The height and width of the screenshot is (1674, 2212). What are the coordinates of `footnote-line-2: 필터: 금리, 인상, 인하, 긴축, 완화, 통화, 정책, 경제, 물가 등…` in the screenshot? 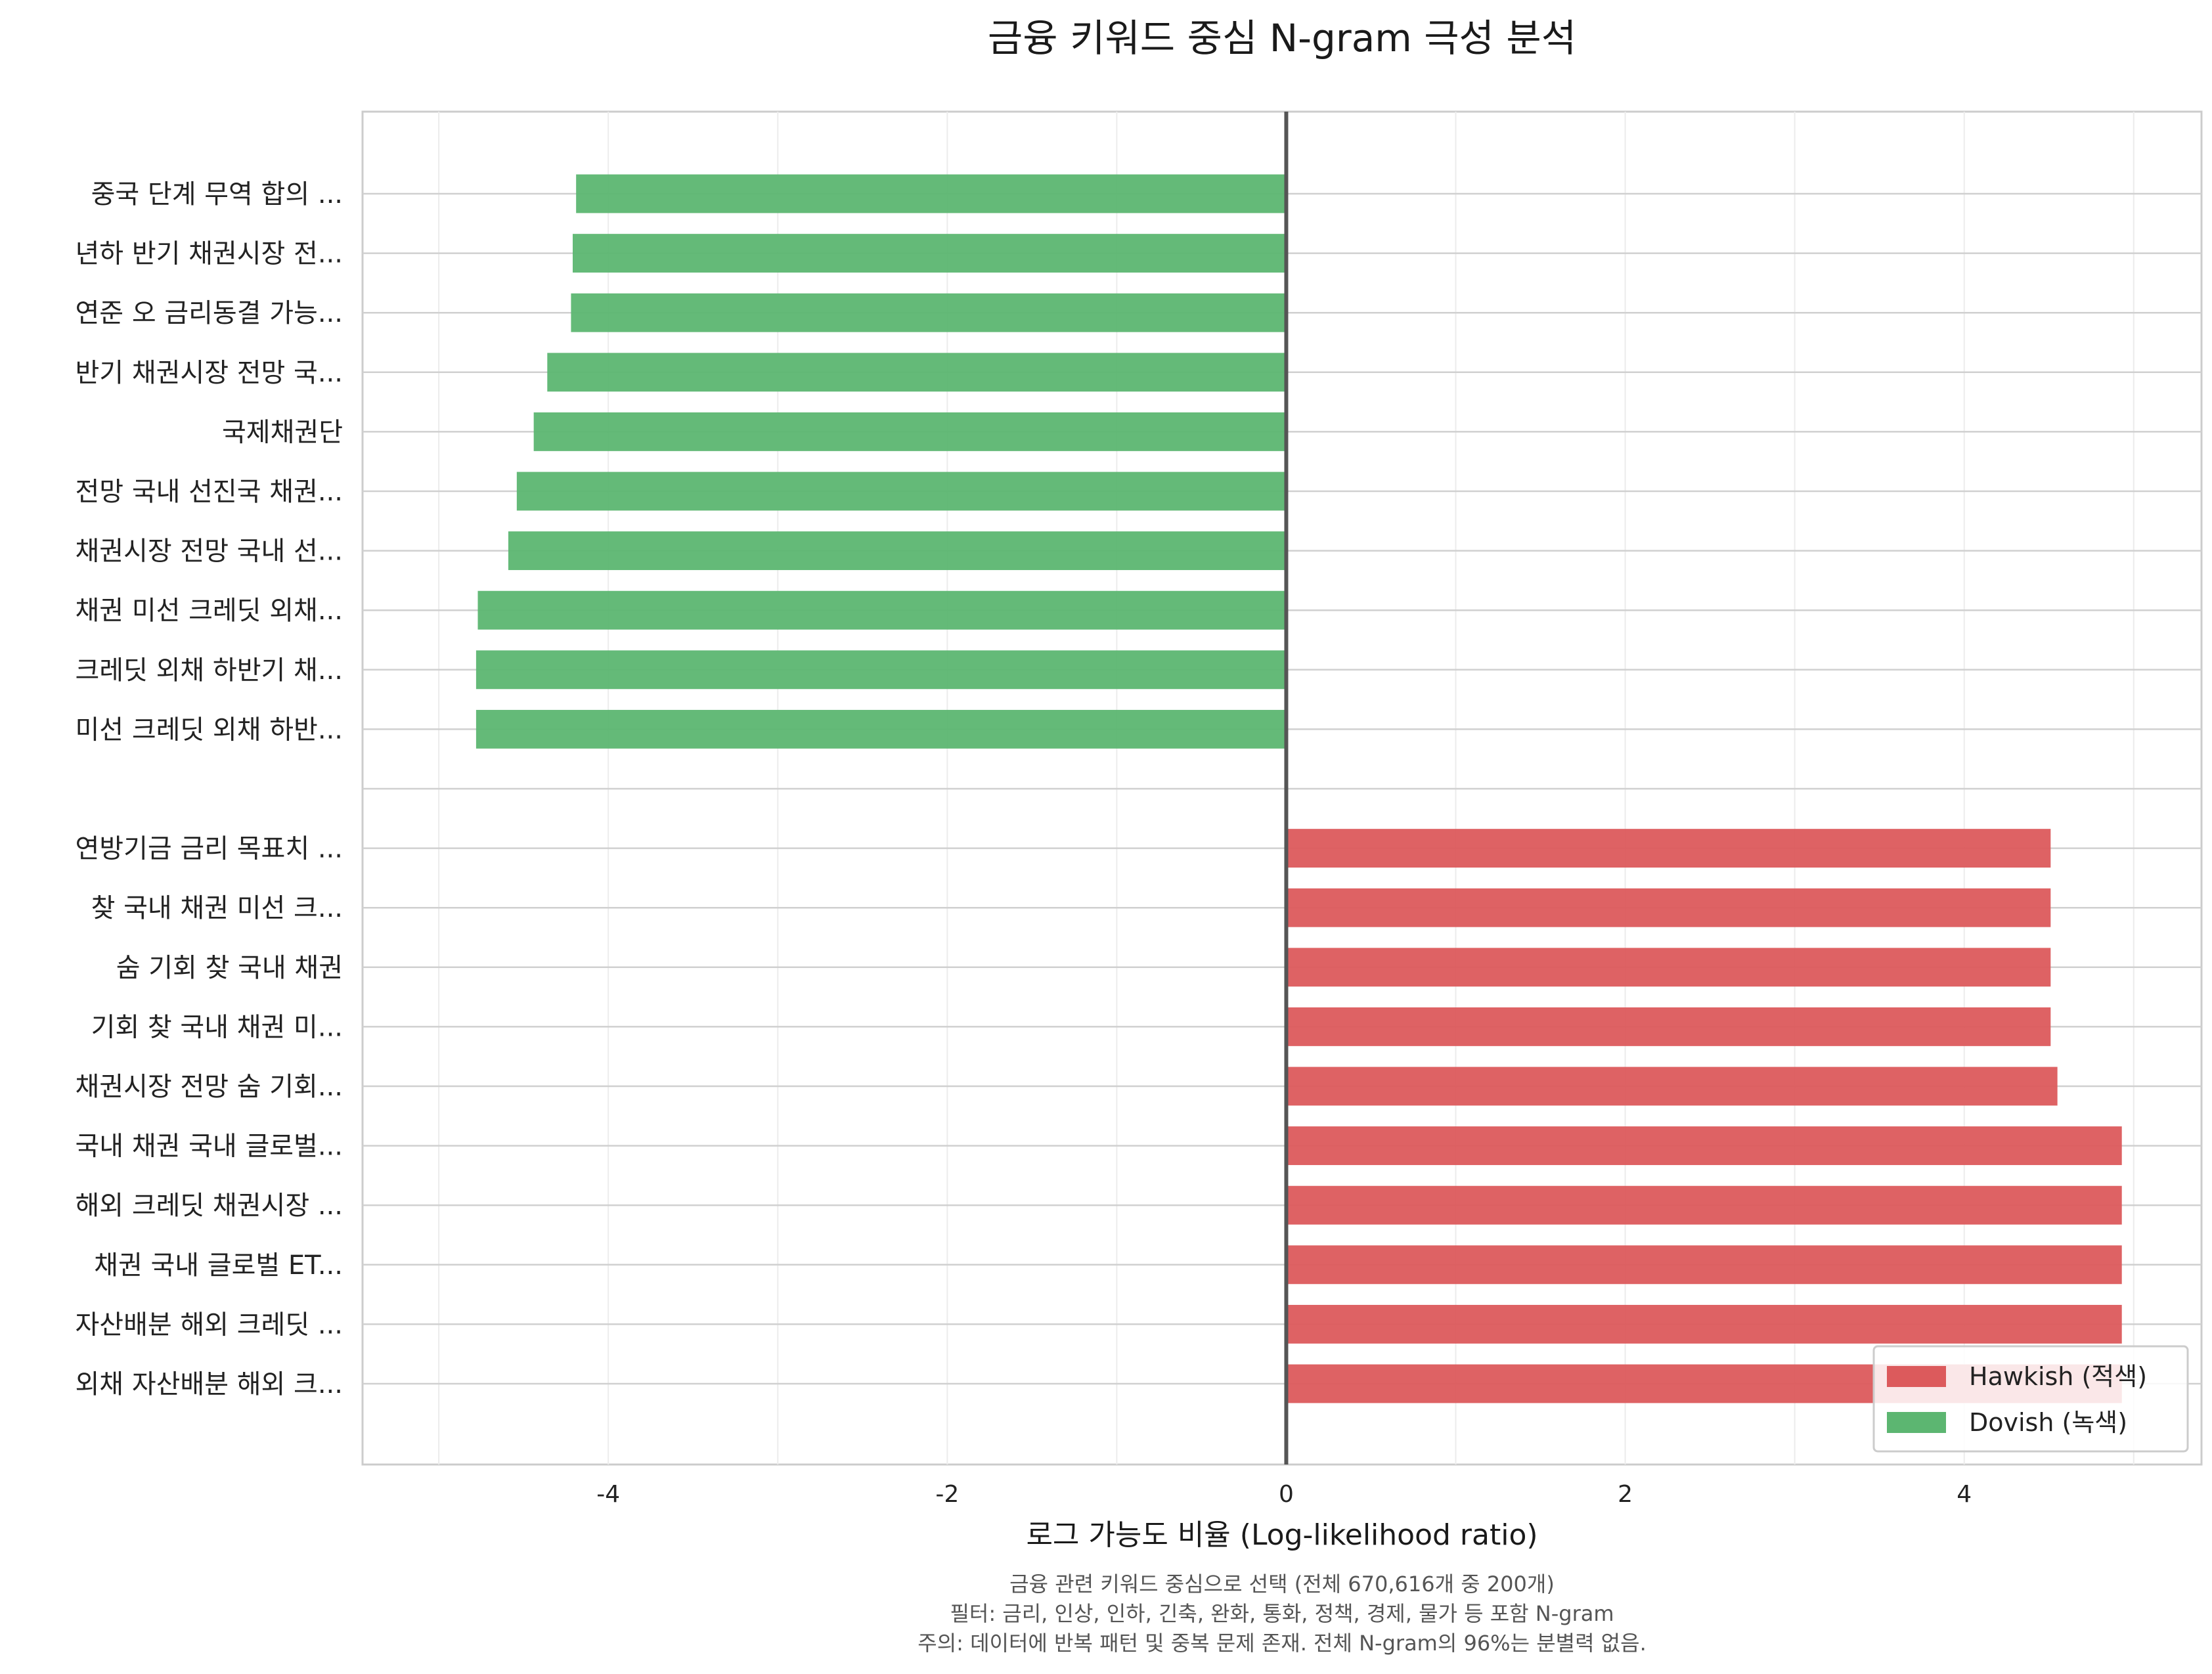 It's located at (1282, 1613).